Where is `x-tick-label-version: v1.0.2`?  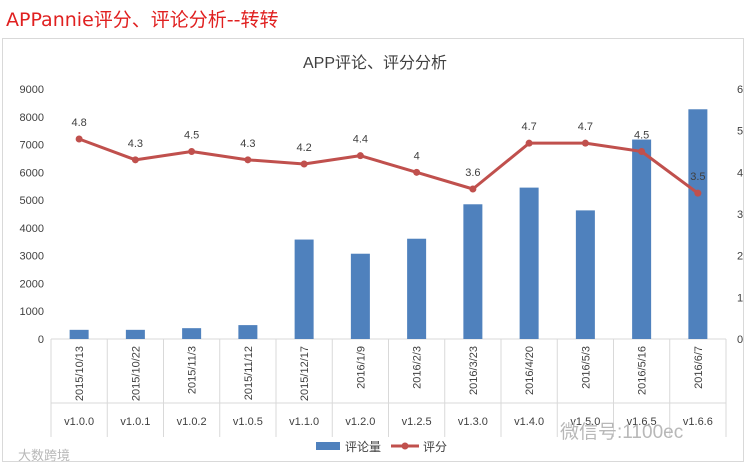
x-tick-label-version: v1.0.2 is located at coordinates (192, 422).